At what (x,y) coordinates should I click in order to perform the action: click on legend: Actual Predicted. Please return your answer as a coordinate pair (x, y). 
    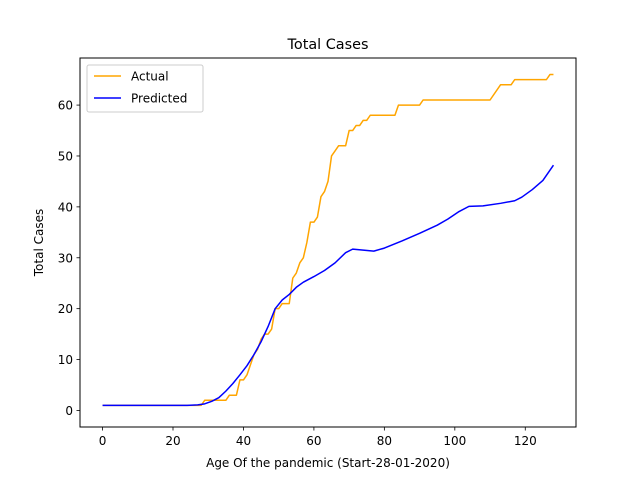
    Looking at the image, I should click on (145, 88).